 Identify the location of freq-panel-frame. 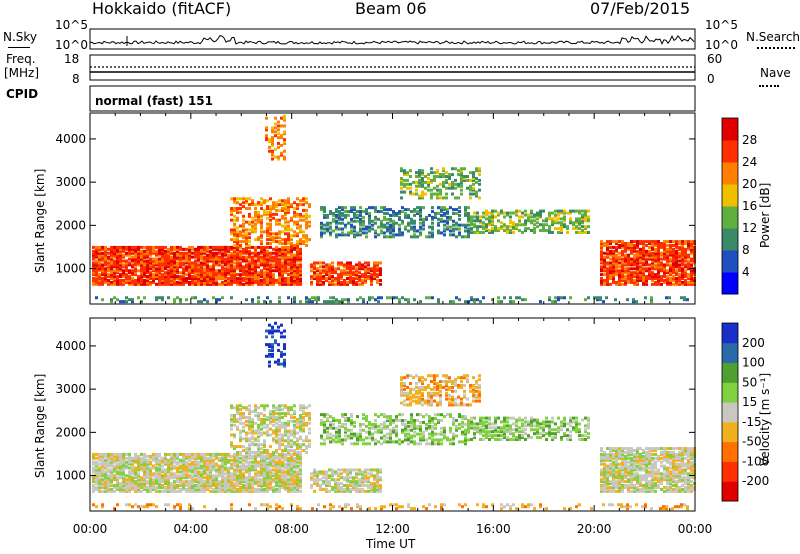
(392, 67).